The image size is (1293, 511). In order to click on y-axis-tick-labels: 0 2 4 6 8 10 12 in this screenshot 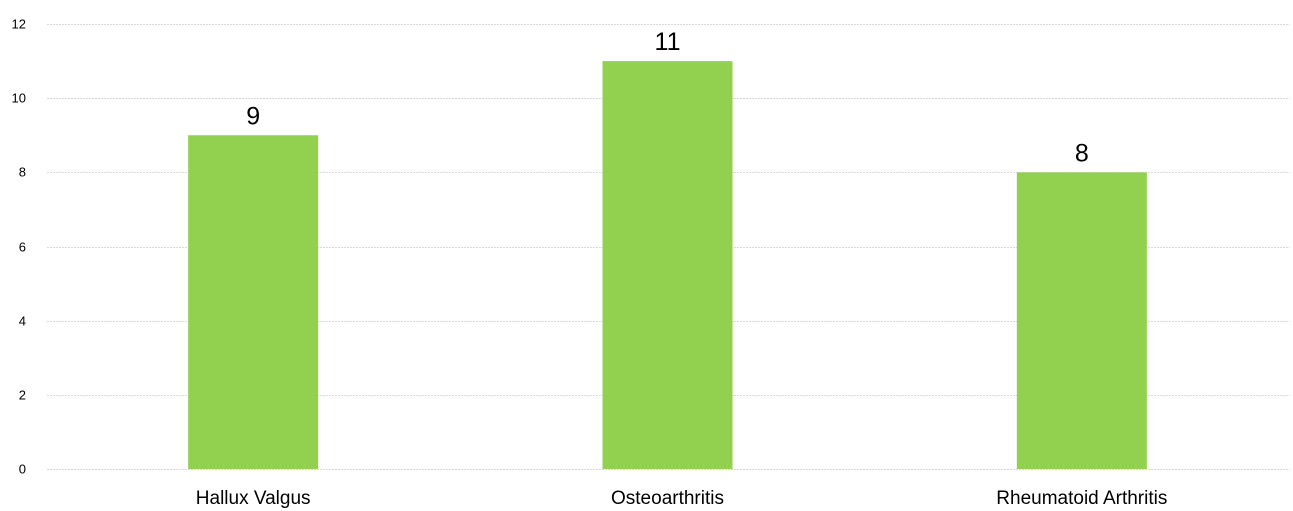, I will do `click(19, 247)`.